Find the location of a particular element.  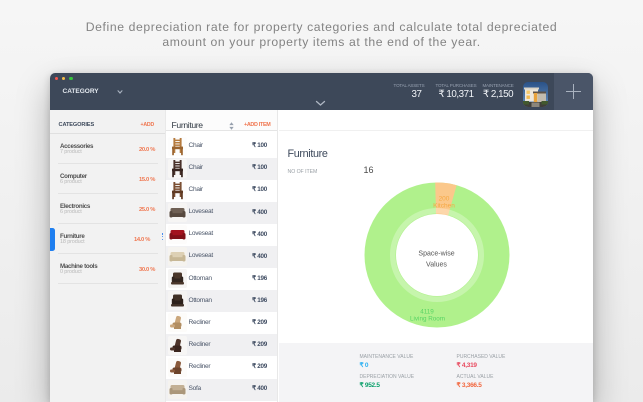

svg-text: Values is located at coordinates (436, 264).